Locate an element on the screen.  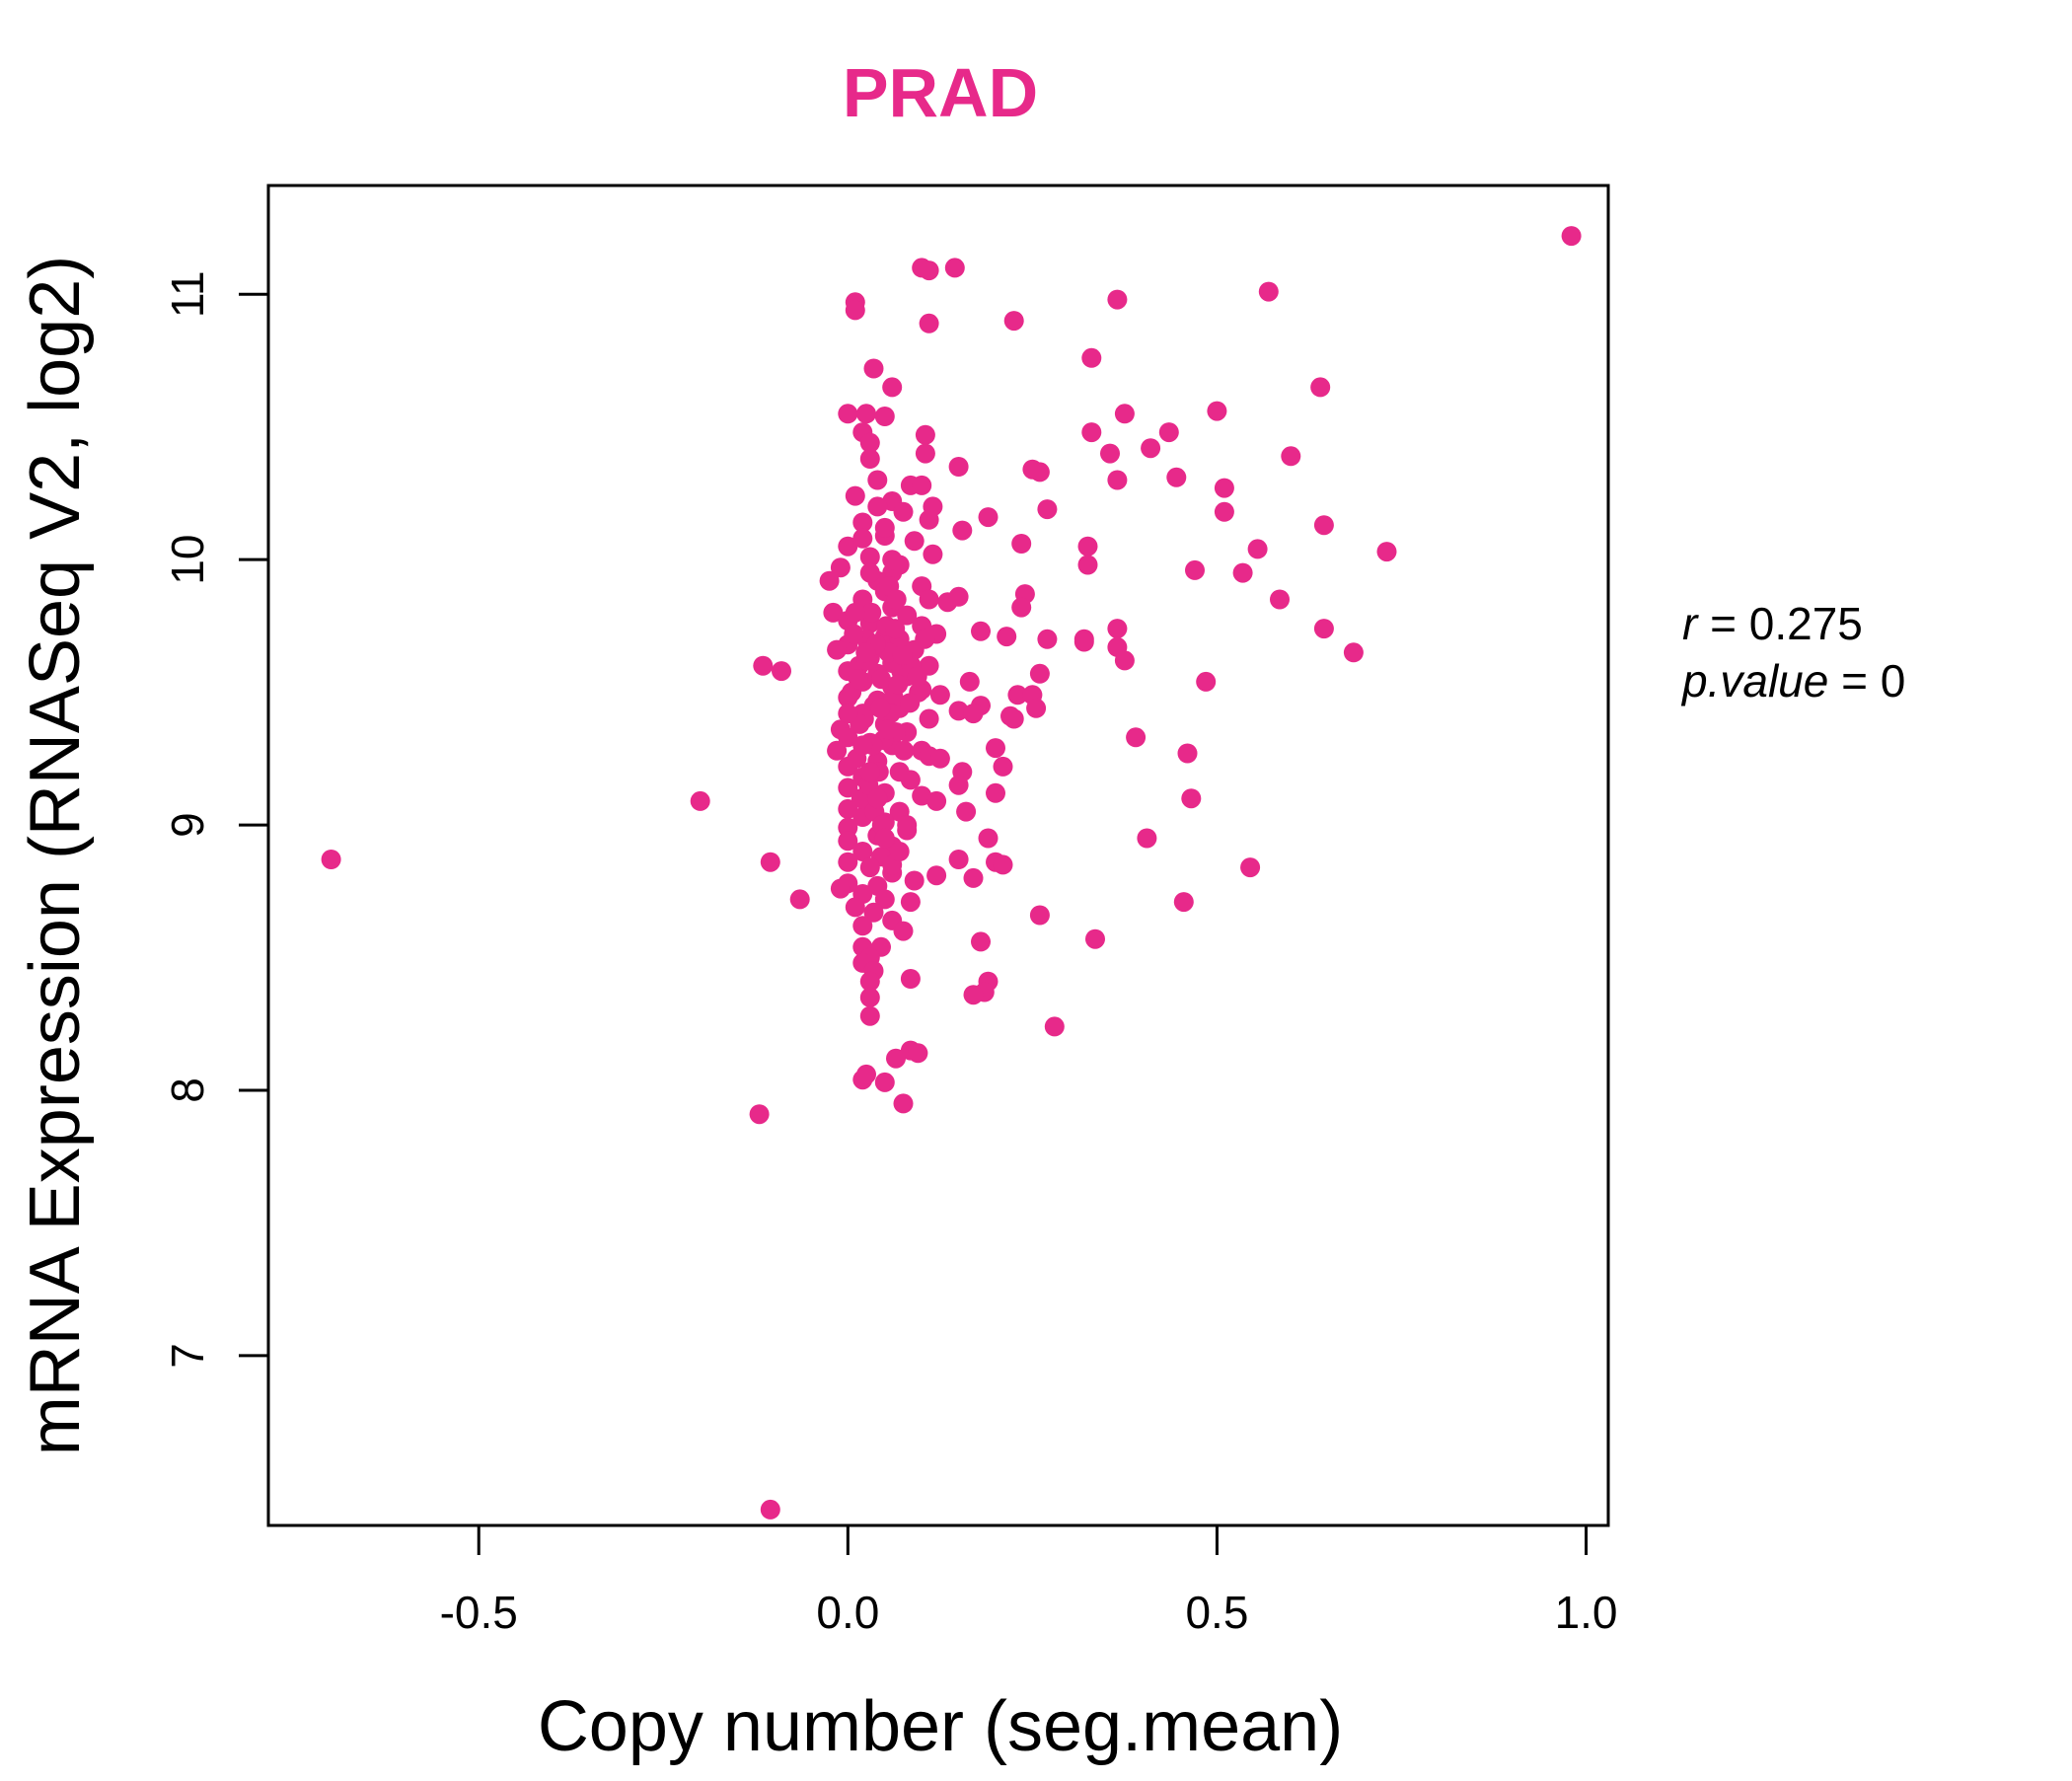
correlation-stats: r = 0.275 p.value = 0 is located at coordinates (1793, 652).